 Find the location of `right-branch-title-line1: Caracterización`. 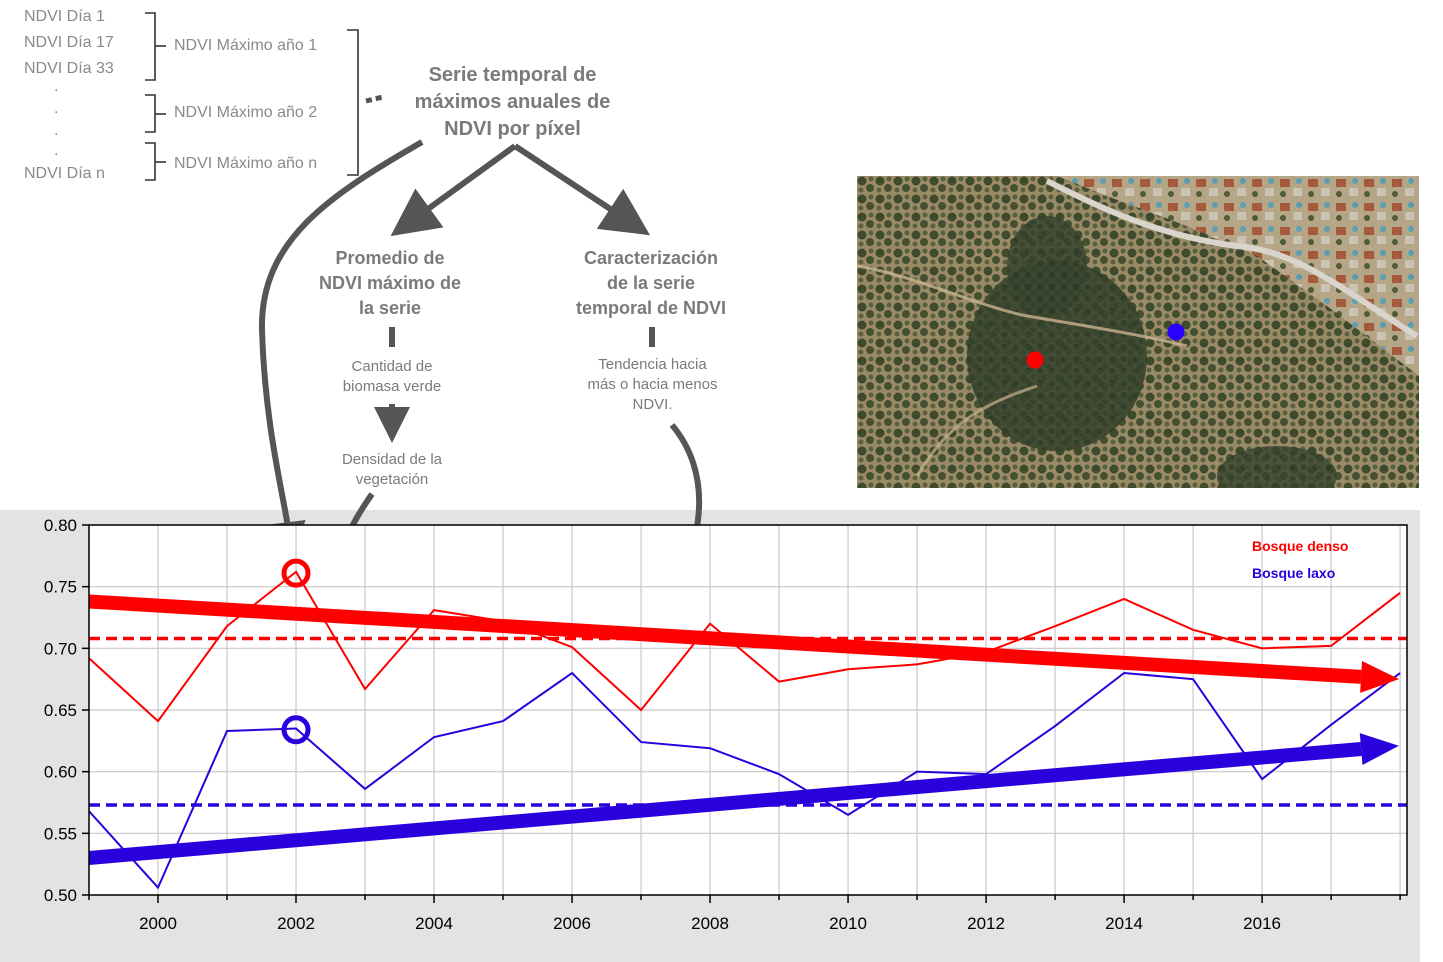

right-branch-title-line1: Caracterización is located at coordinates (651, 258).